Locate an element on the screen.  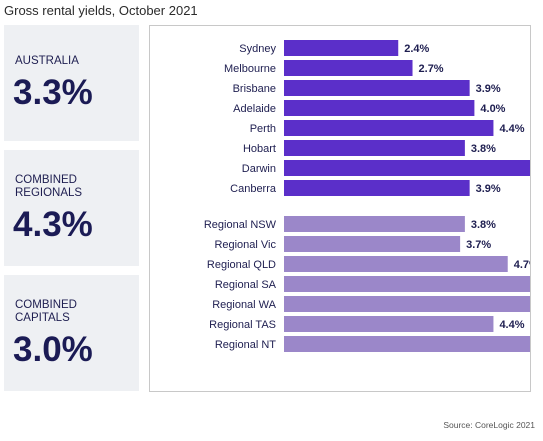
bar-hobart is located at coordinates (374, 148).